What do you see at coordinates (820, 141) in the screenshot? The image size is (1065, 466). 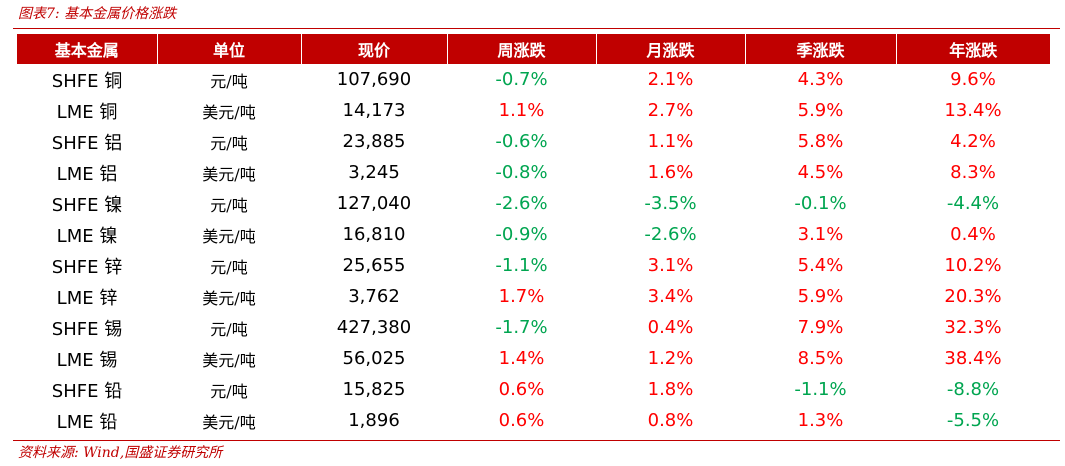 I see `cell-quarterly-change: 5.8%` at bounding box center [820, 141].